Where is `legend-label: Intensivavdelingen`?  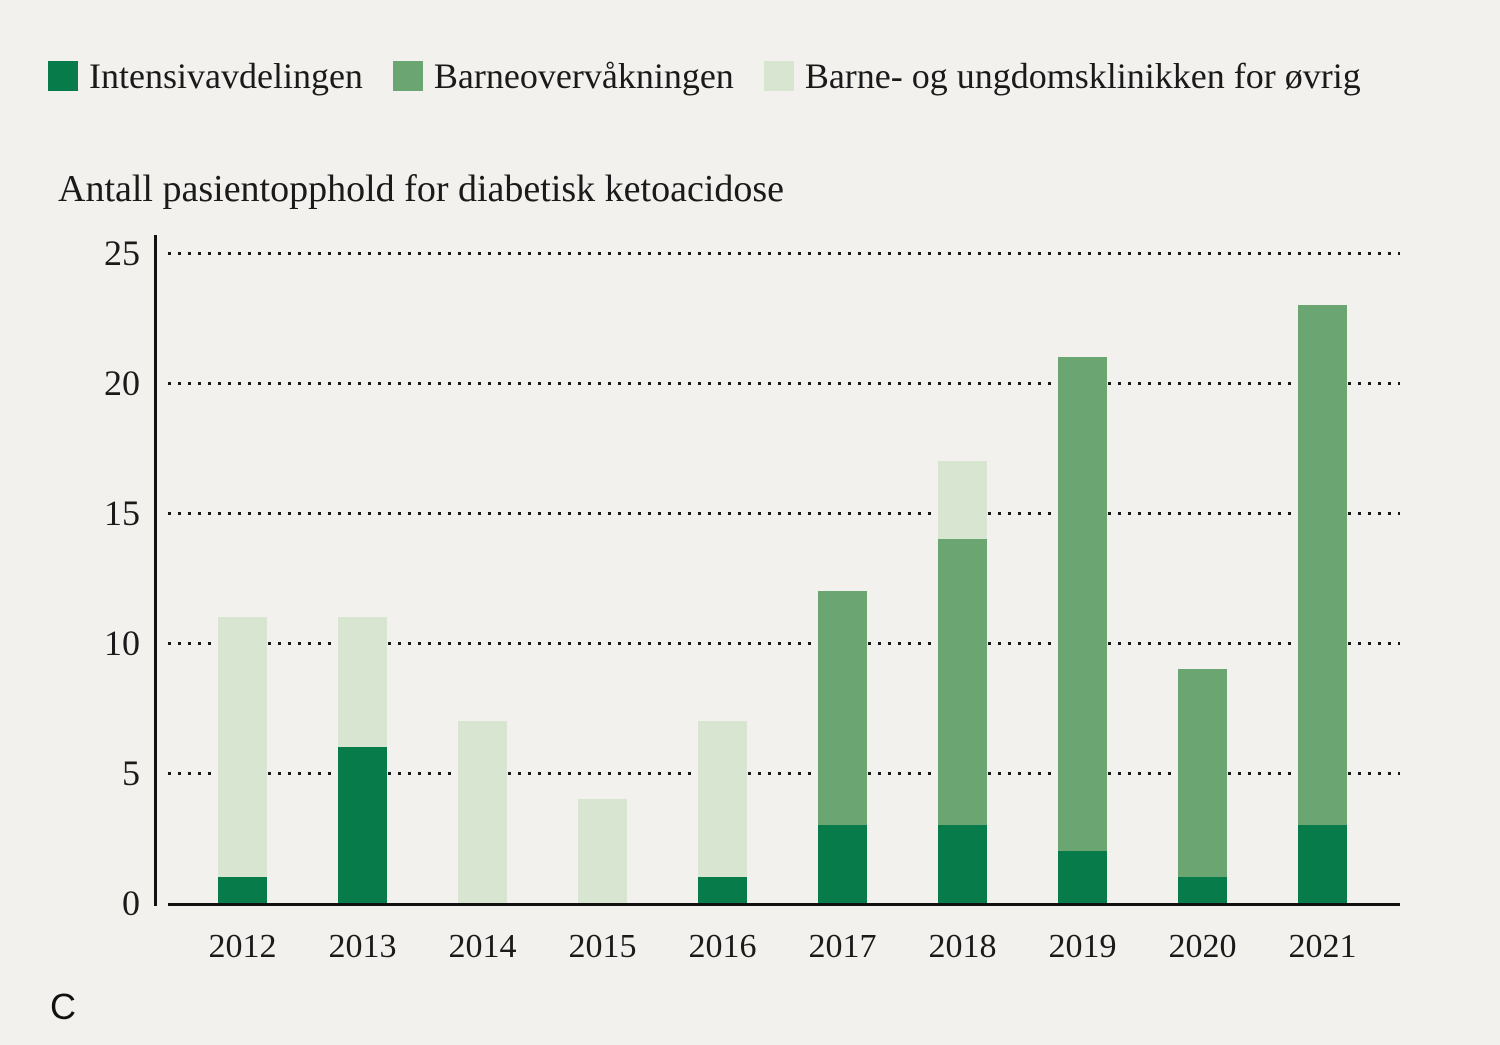 legend-label: Intensivavdelingen is located at coordinates (226, 76).